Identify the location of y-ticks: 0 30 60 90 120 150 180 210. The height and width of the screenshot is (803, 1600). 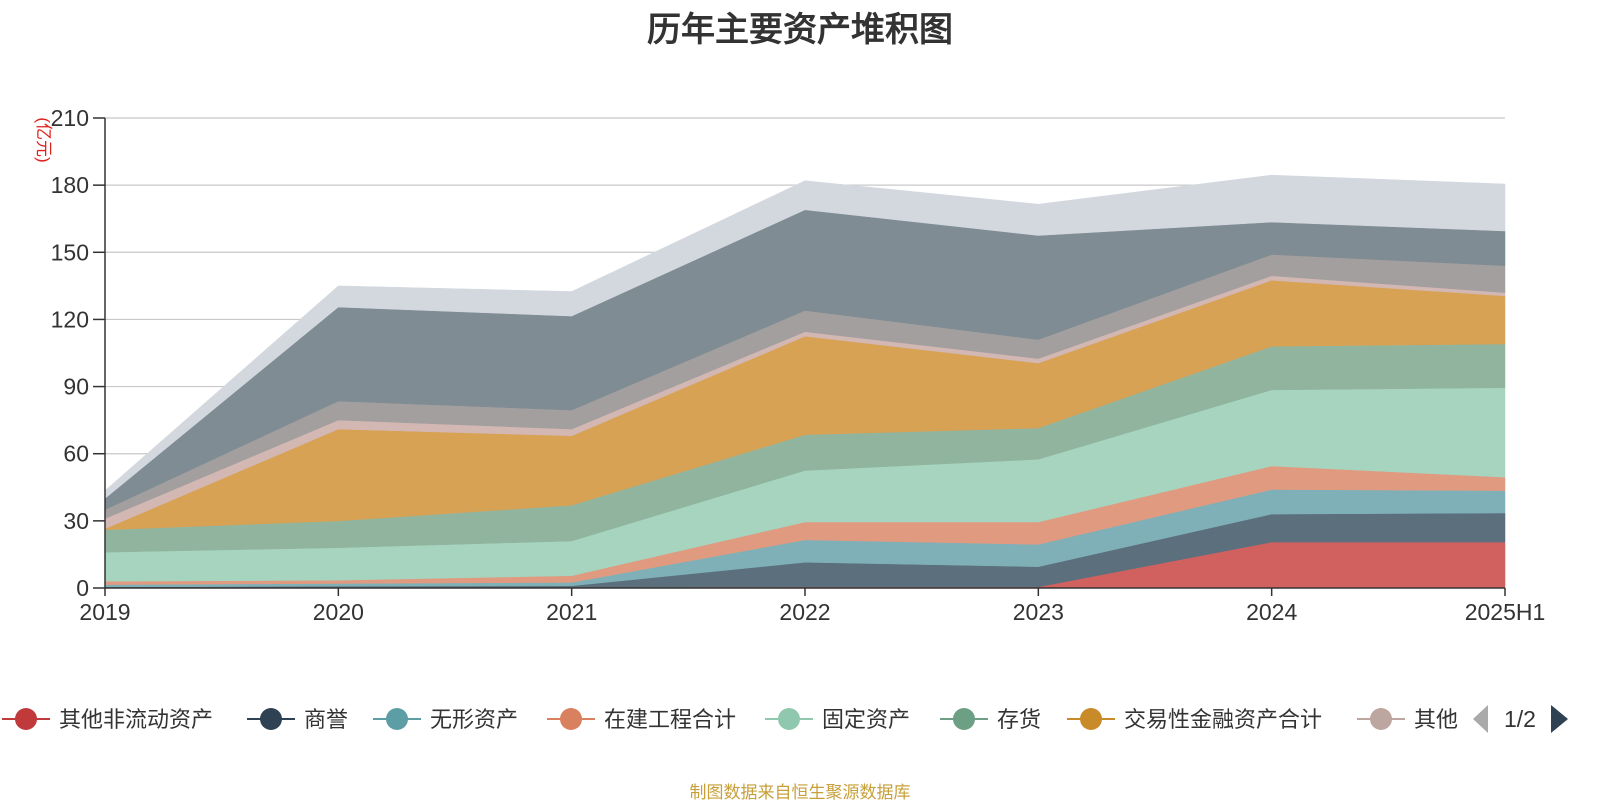
(78, 353).